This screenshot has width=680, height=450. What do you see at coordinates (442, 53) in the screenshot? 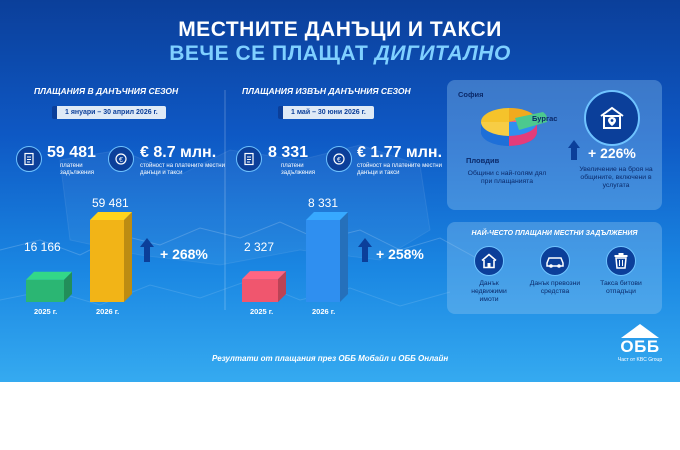
I see `title-line-2-b: ДИГИТАЛНО` at bounding box center [442, 53].